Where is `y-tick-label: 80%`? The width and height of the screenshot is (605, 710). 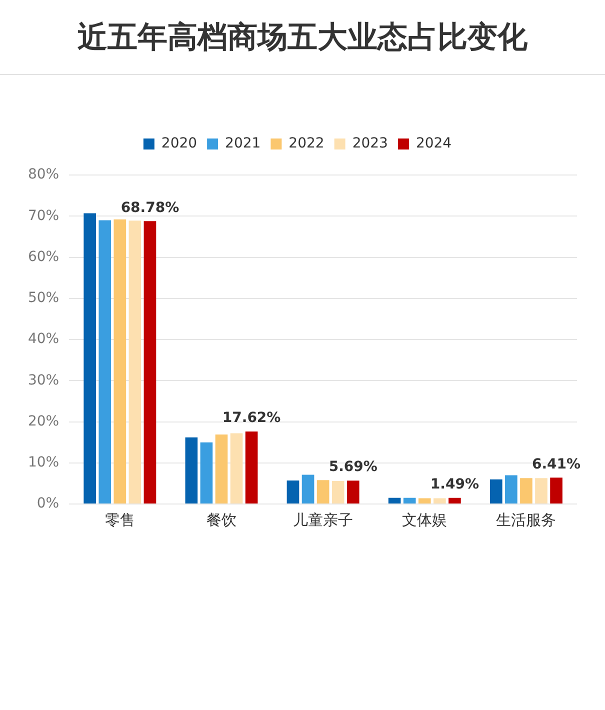
y-tick-label: 80% is located at coordinates (44, 174).